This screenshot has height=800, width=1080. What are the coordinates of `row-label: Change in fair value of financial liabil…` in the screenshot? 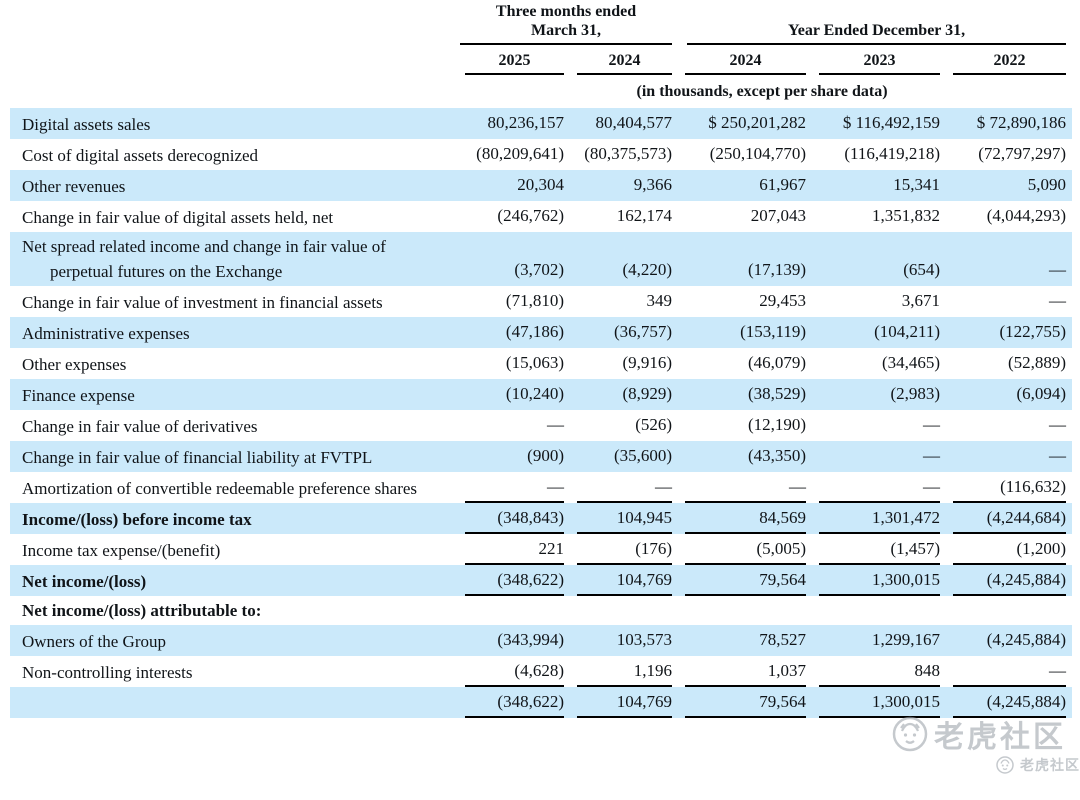 It's located at (197, 457).